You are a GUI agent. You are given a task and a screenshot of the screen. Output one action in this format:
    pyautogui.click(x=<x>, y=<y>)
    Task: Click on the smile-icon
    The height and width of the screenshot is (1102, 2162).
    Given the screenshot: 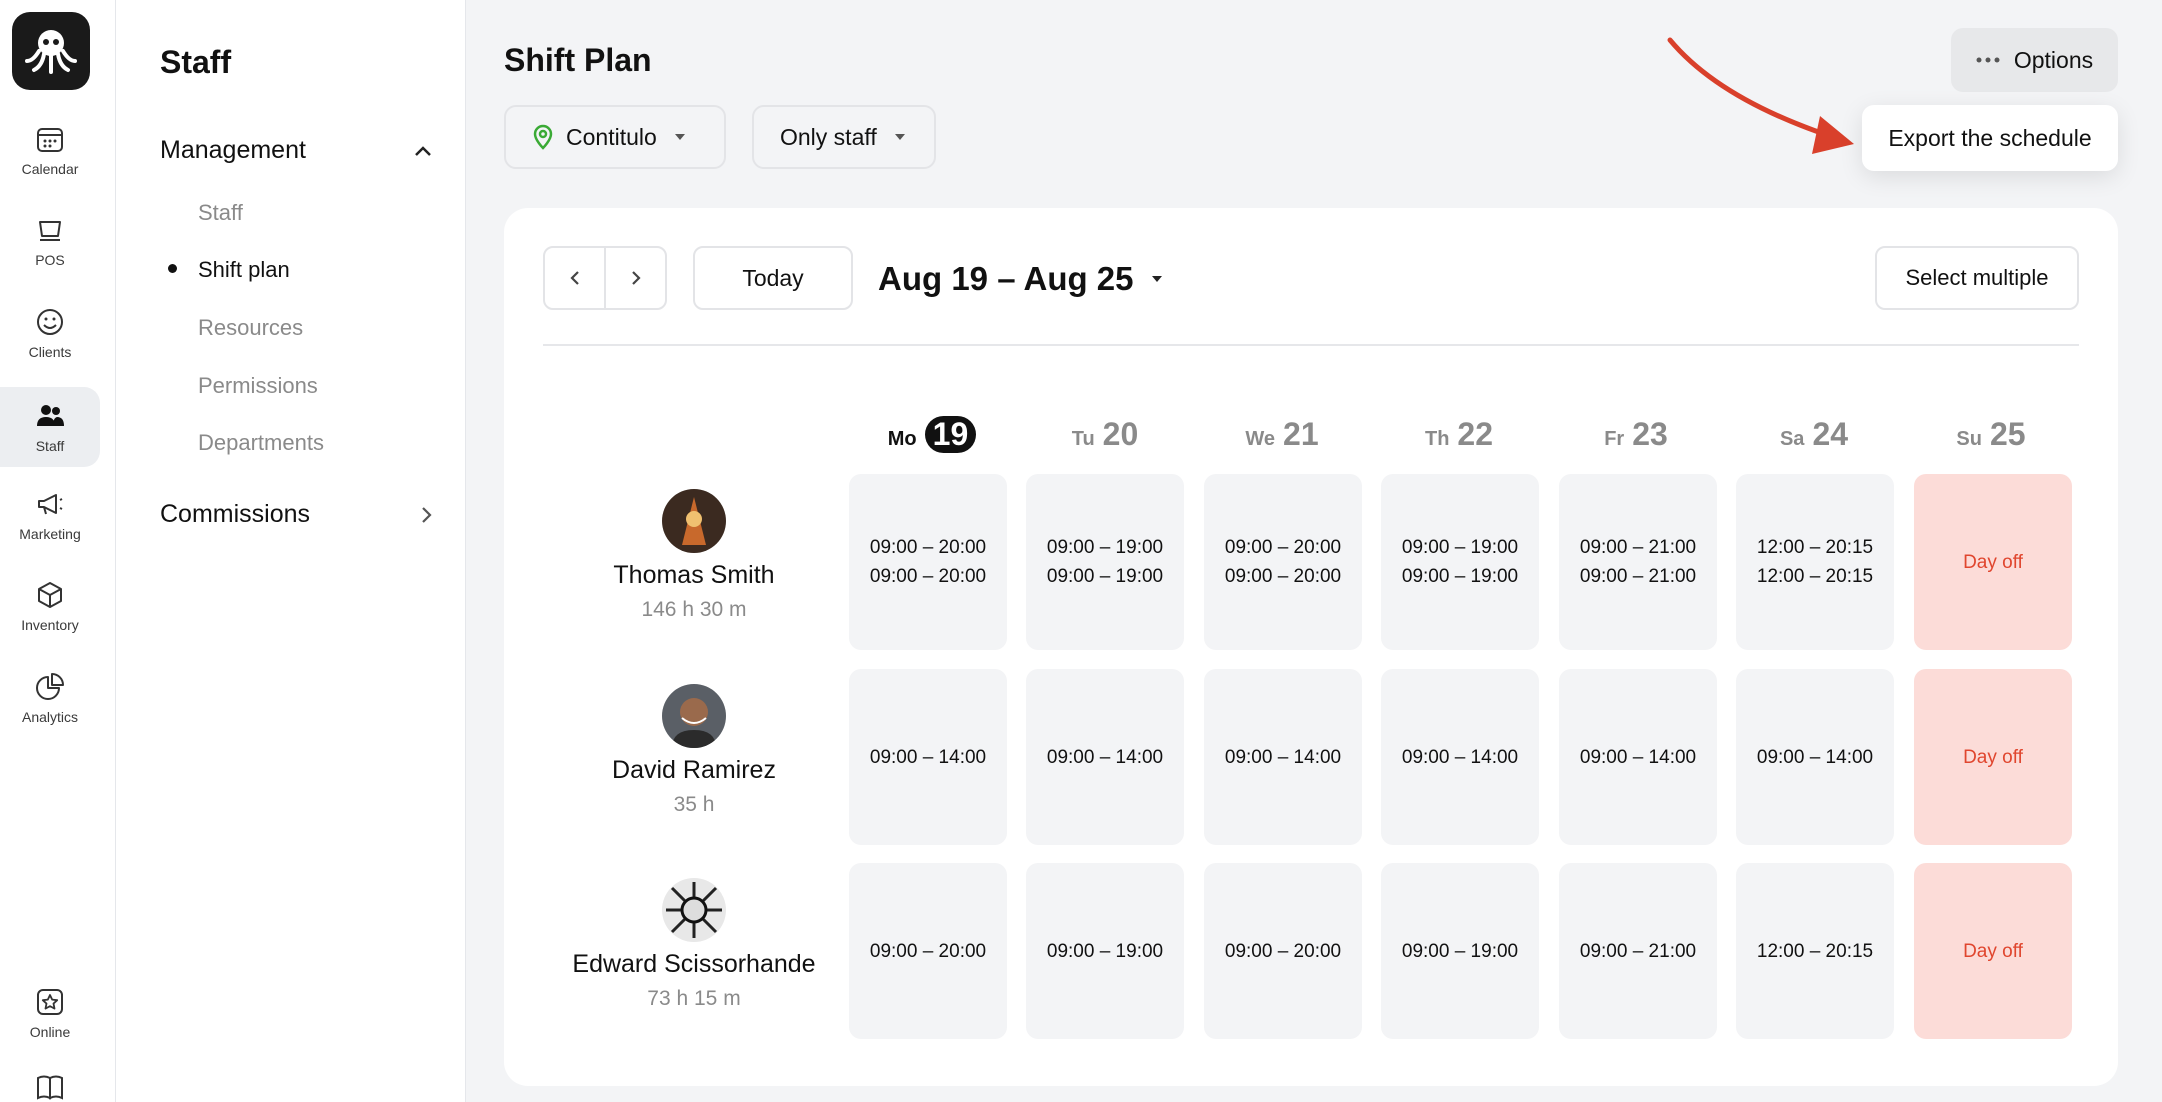 What is the action you would take?
    pyautogui.click(x=50, y=322)
    